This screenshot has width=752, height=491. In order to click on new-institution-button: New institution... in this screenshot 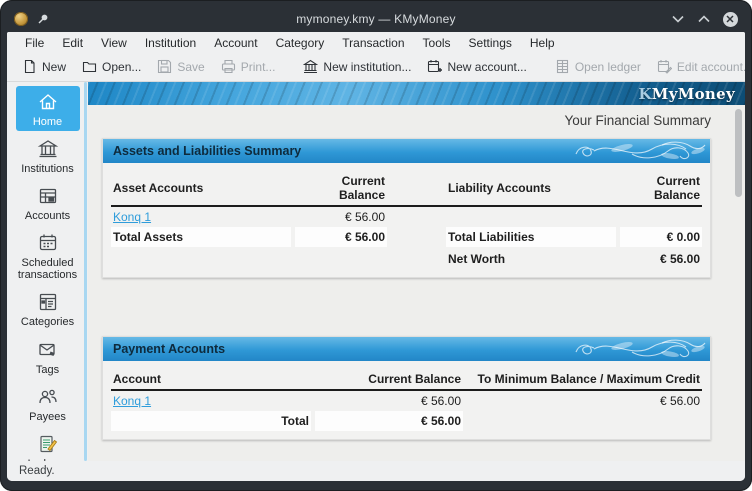, I will do `click(357, 66)`.